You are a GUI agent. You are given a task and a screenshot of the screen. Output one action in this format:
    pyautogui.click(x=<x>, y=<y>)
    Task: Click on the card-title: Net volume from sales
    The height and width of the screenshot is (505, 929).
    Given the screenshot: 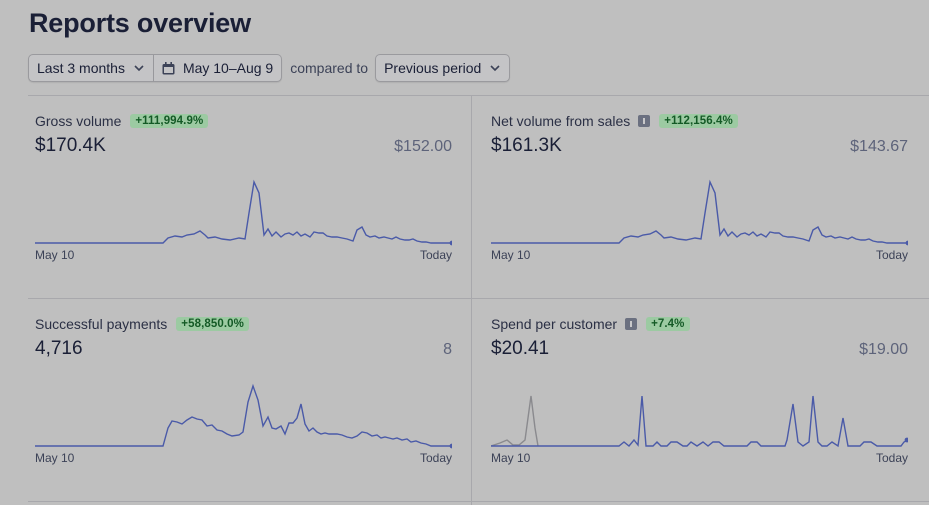 What is the action you would take?
    pyautogui.click(x=561, y=121)
    